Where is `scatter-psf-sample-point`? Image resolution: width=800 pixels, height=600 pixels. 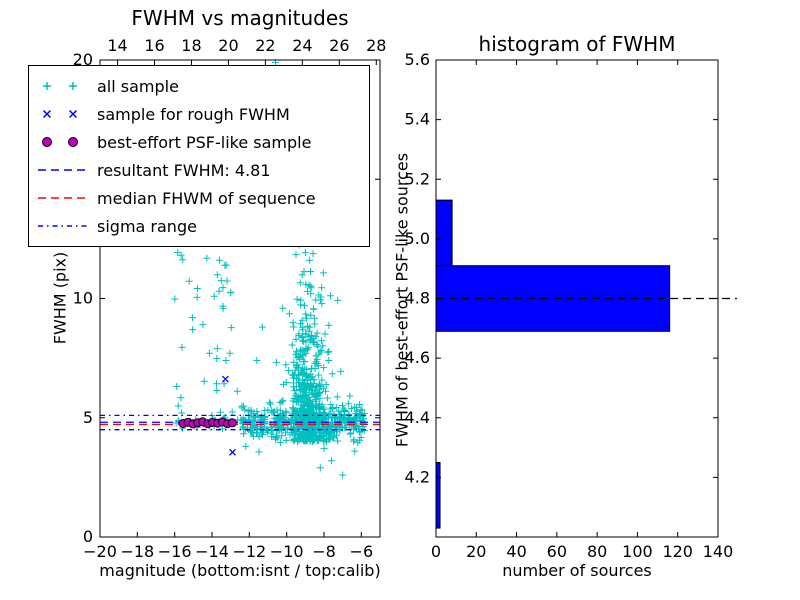
scatter-psf-sample-point is located at coordinates (232, 423).